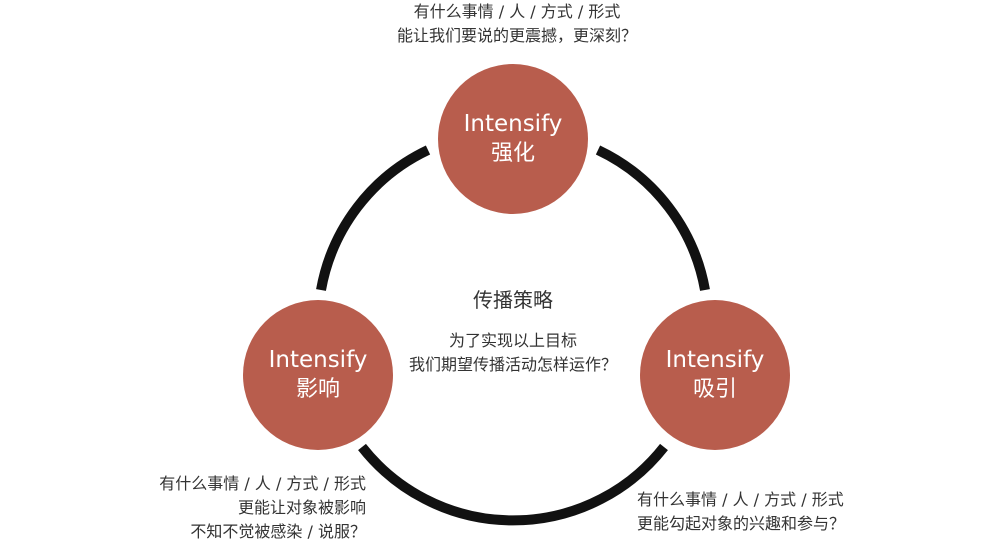 Image resolution: width=1000 pixels, height=544 pixels. I want to click on arc-bottom, so click(513, 484).